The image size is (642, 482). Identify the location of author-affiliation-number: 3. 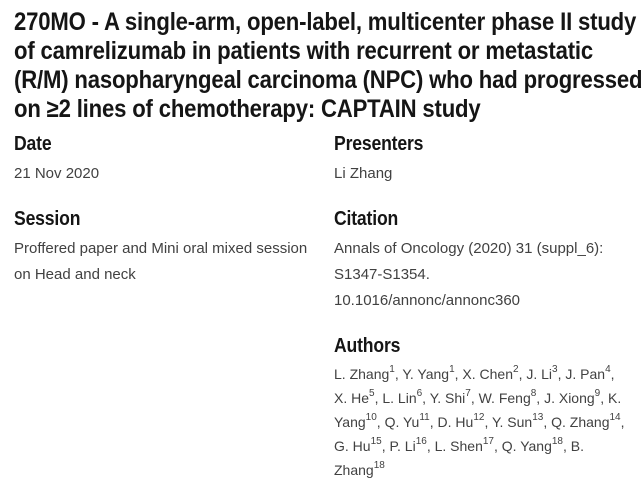
(555, 370).